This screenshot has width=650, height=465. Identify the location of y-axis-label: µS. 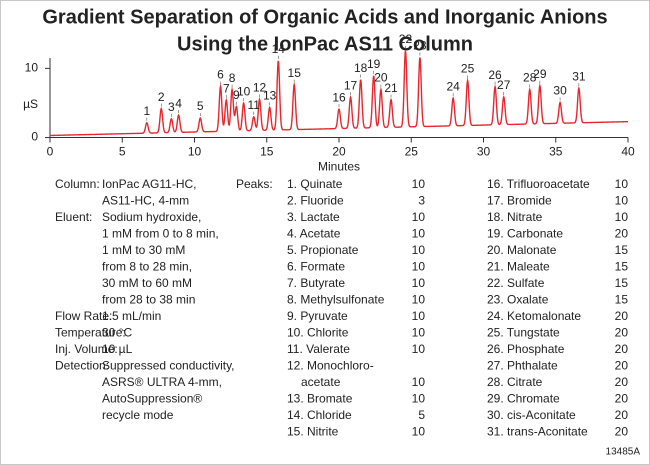
(30, 104).